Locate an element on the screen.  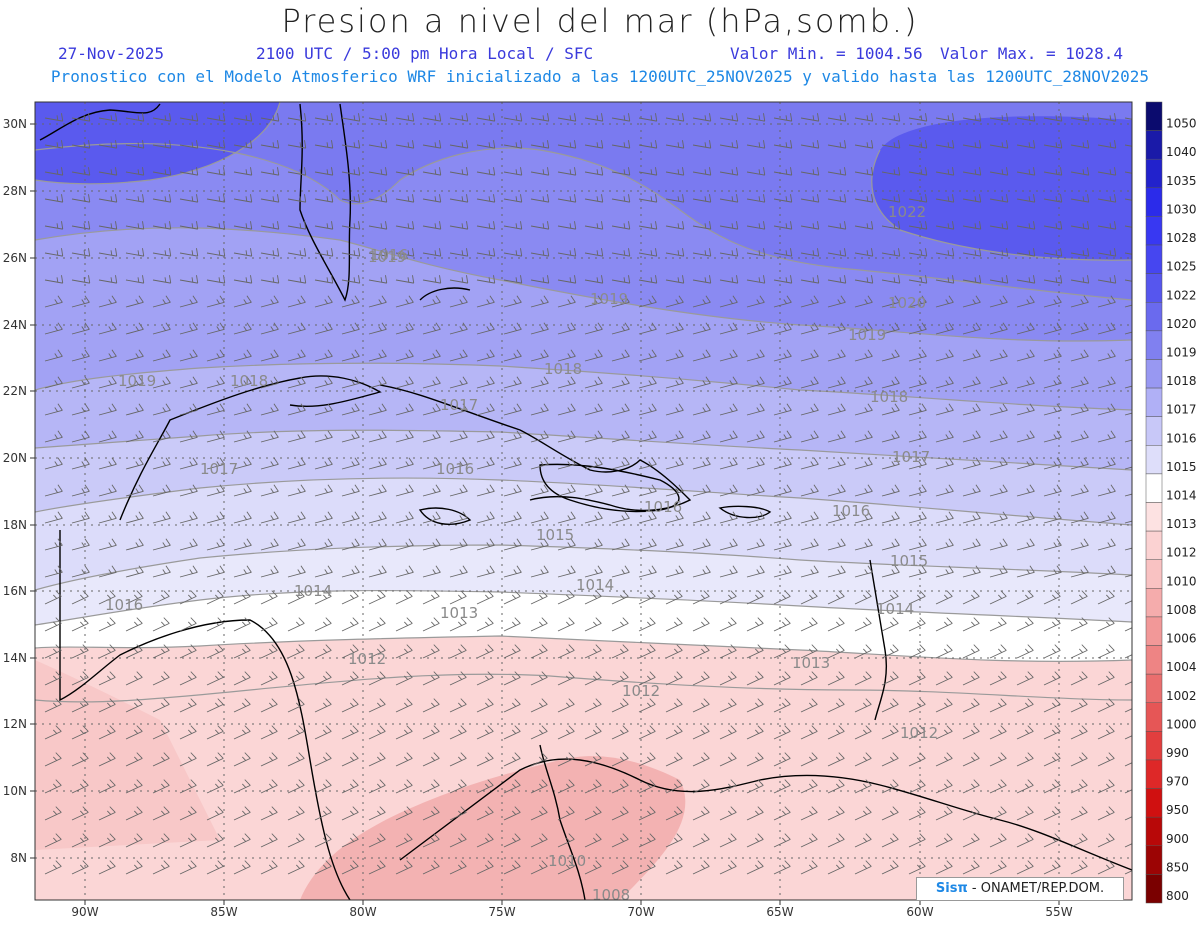
colorbar-label: 900 is located at coordinates (1177, 839).